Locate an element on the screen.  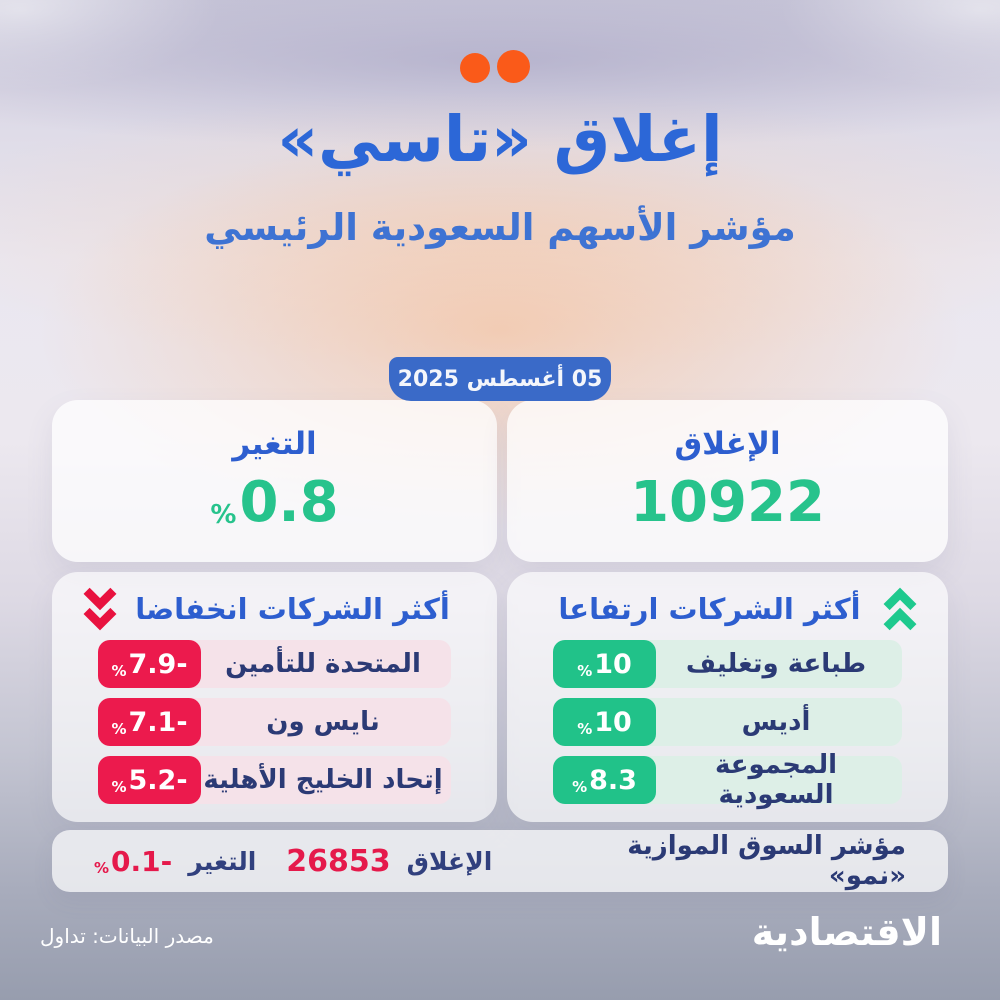
brand-dot-right is located at coordinates (513, 66).